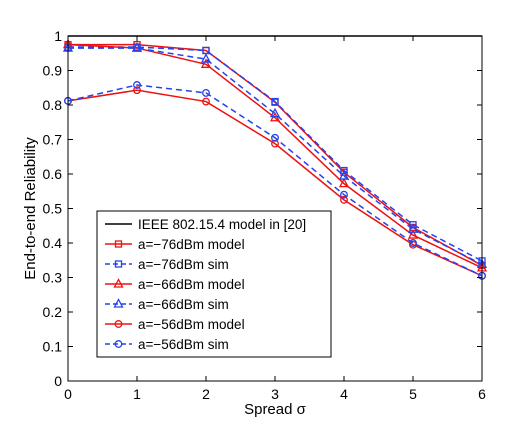  I want to click on legend-item: a=−66dBm sim, so click(167, 304).